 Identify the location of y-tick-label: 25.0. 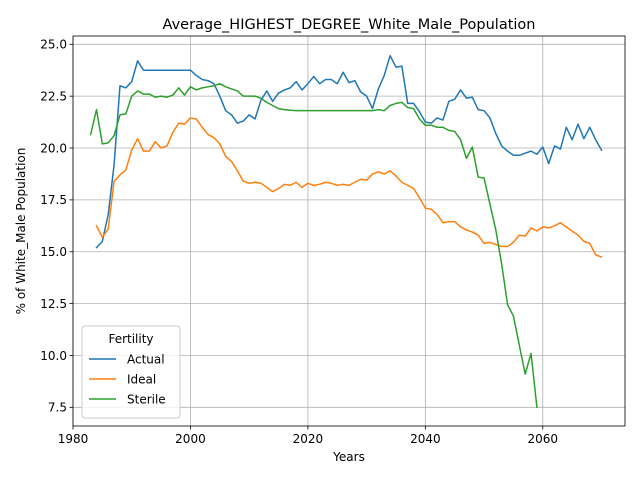
(53, 45).